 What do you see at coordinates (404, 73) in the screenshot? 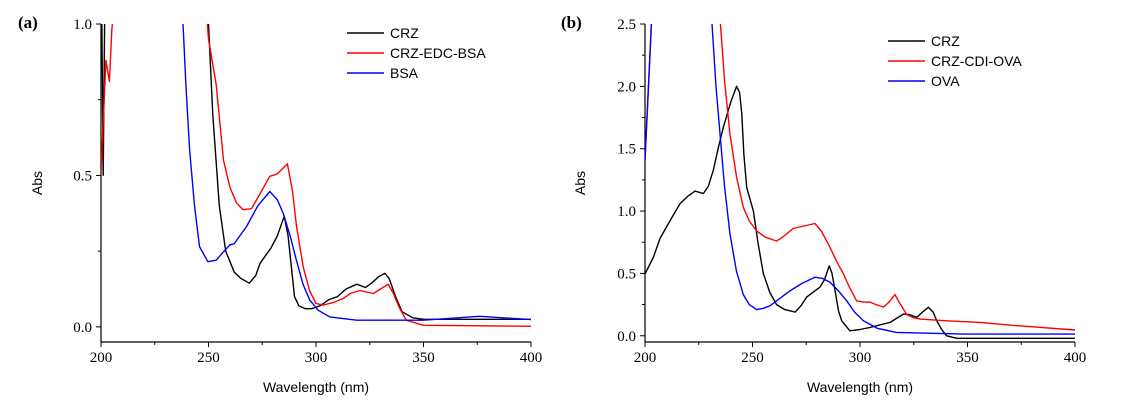
I see `legend-entry: BSA` at bounding box center [404, 73].